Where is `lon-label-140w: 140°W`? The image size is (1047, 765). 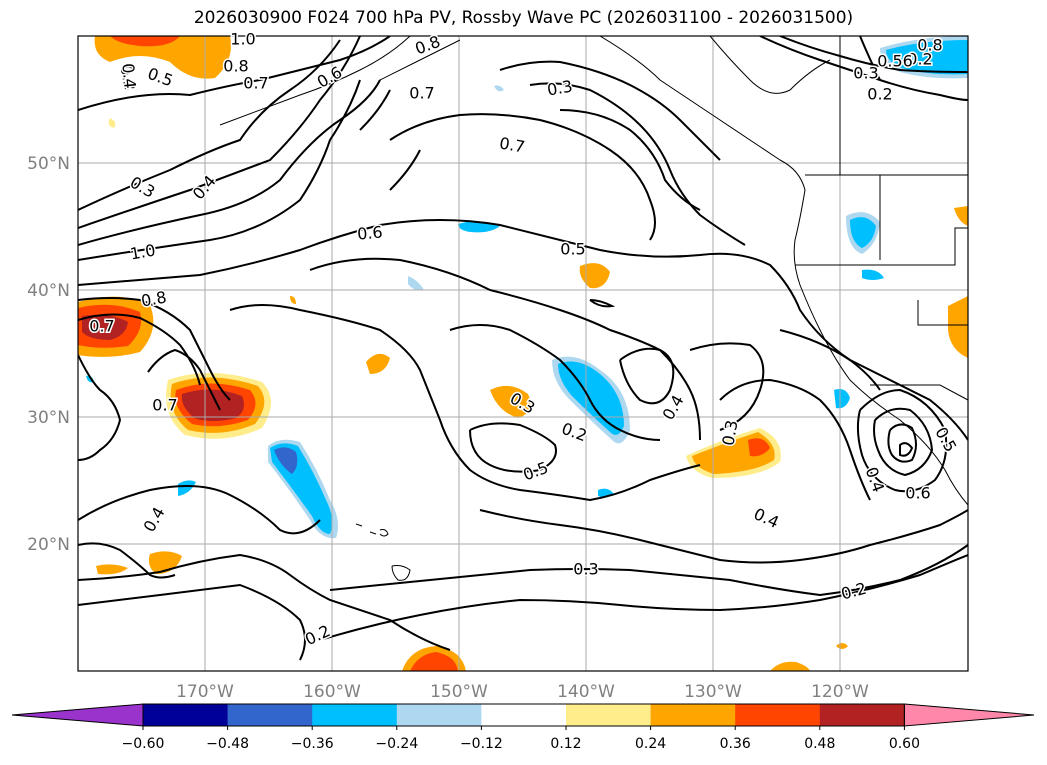 lon-label-140w: 140°W is located at coordinates (586, 692).